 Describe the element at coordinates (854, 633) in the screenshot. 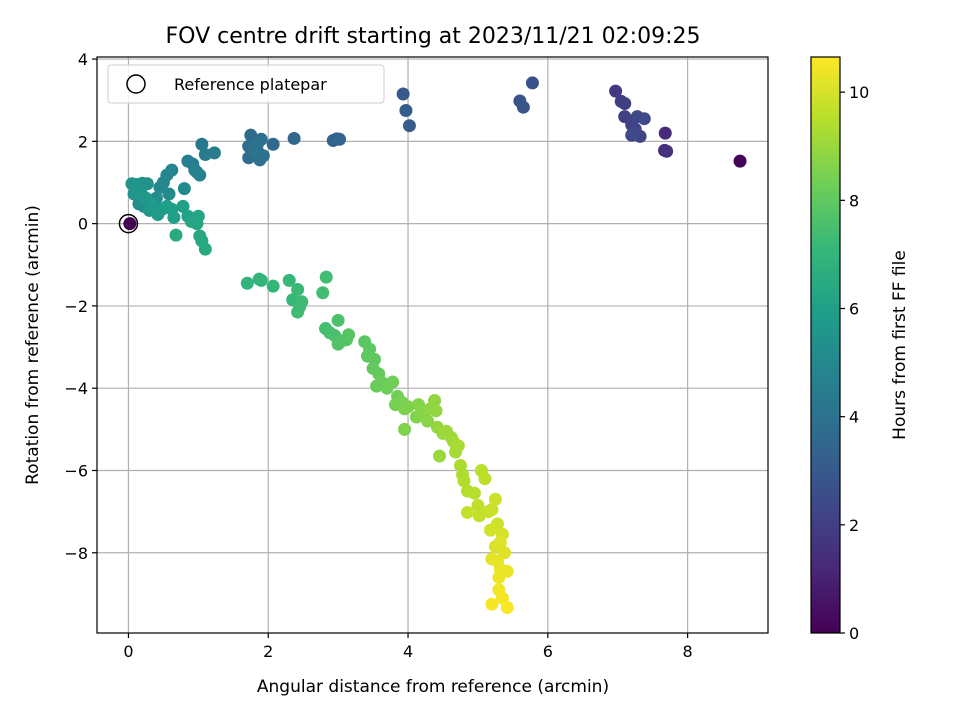

I see `colorbar-tick-label: 0` at that location.